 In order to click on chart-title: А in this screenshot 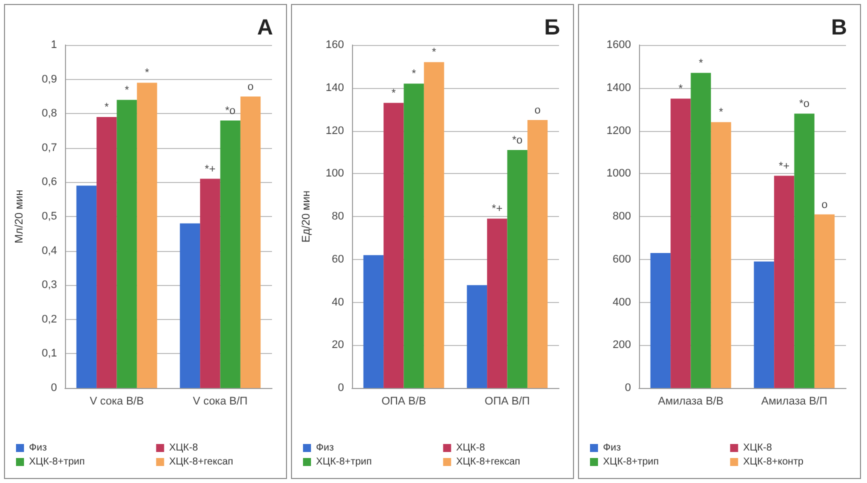, I will do `click(265, 27)`.